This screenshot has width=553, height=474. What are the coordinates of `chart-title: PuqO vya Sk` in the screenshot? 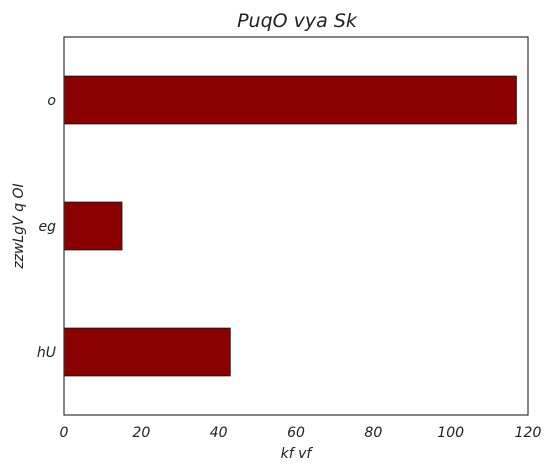 It's located at (297, 21).